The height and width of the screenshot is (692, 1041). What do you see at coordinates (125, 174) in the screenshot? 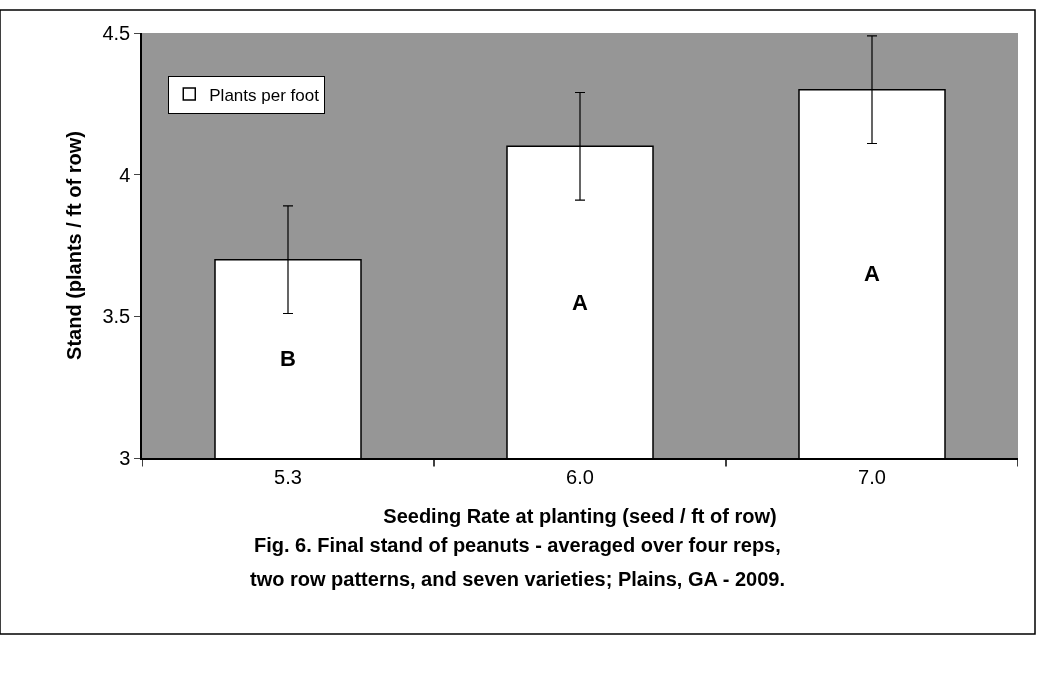
I see `y-tick-label: 4` at bounding box center [125, 174].